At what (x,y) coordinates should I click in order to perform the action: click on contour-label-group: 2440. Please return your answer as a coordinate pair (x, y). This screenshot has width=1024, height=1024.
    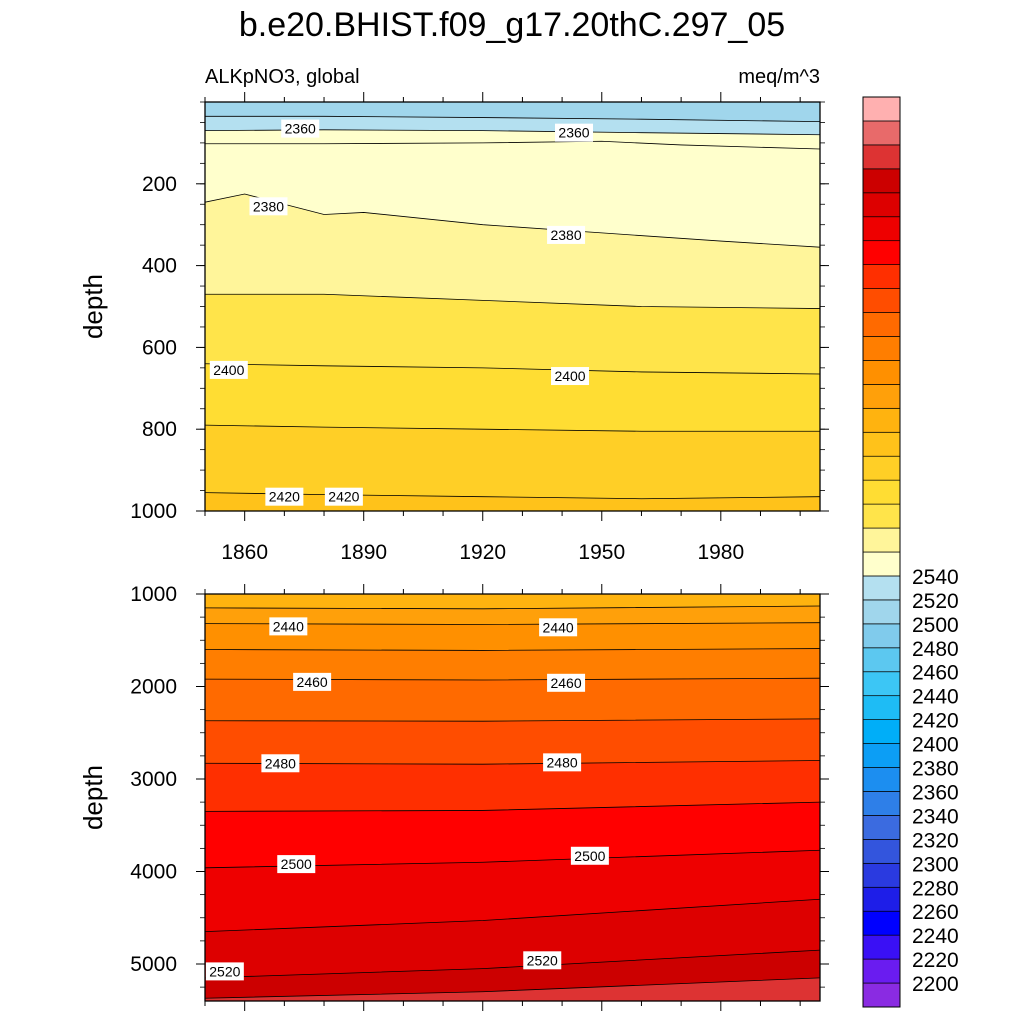
    Looking at the image, I should click on (558, 627).